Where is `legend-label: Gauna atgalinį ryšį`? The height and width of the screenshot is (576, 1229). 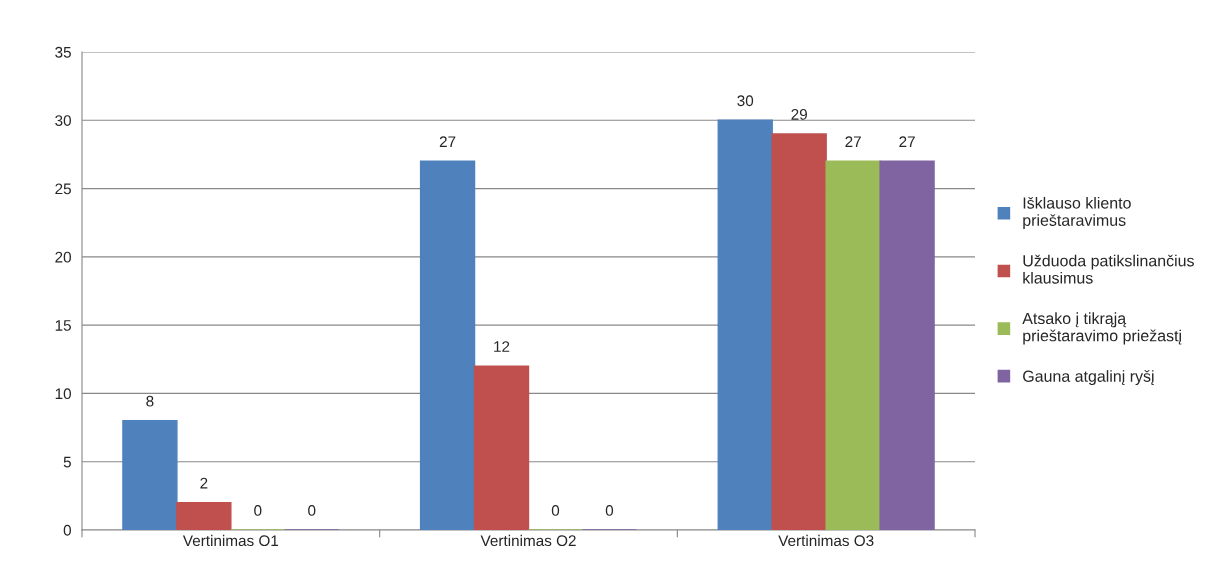
legend-label: Gauna atgalinį ryšį is located at coordinates (1088, 378).